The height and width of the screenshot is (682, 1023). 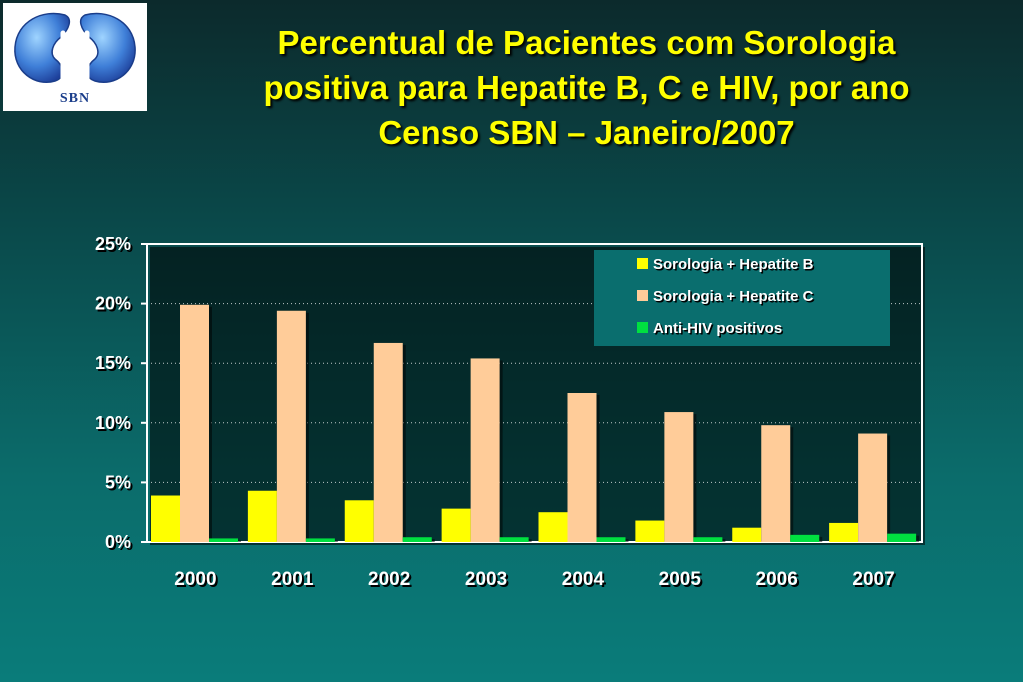 I want to click on x-tick-label: 2000, so click(x=195, y=579).